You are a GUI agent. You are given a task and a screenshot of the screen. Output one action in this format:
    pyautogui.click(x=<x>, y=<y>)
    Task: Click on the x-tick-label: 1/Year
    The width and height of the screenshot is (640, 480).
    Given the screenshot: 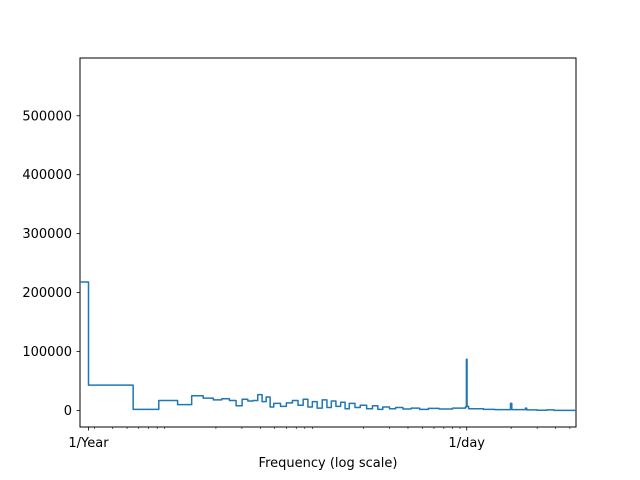 What is the action you would take?
    pyautogui.click(x=88, y=443)
    